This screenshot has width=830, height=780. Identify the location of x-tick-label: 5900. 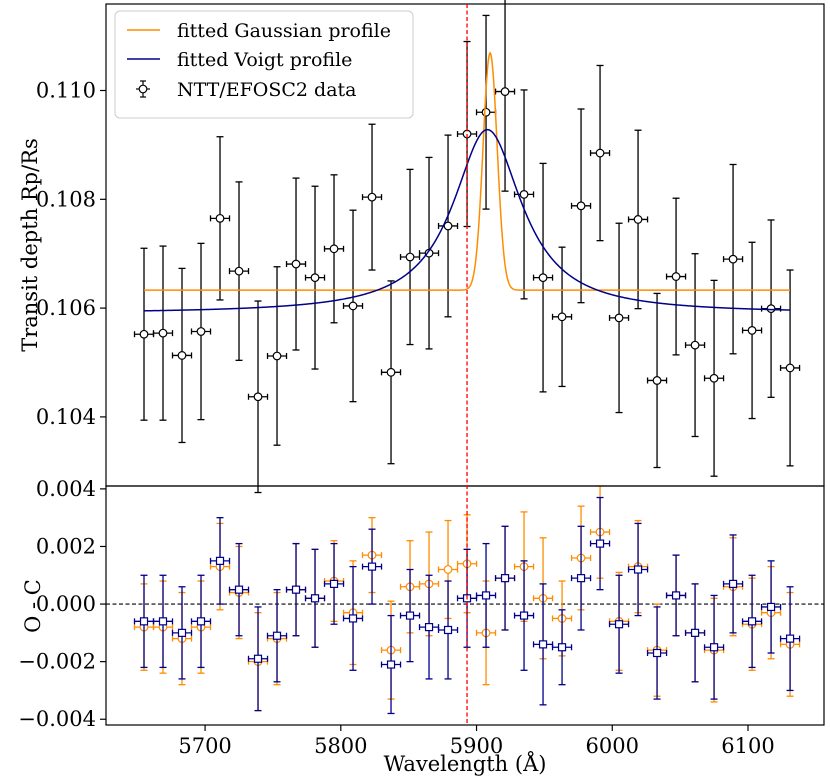
(476, 746).